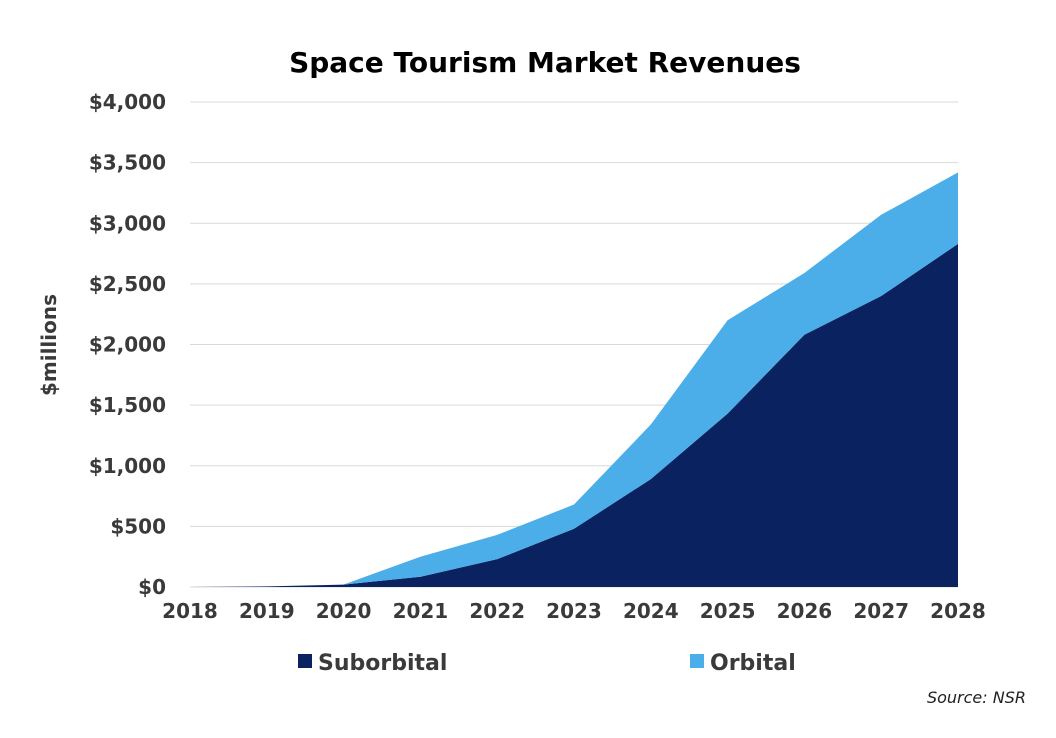  What do you see at coordinates (152, 587) in the screenshot?
I see `y-tick-label: $0` at bounding box center [152, 587].